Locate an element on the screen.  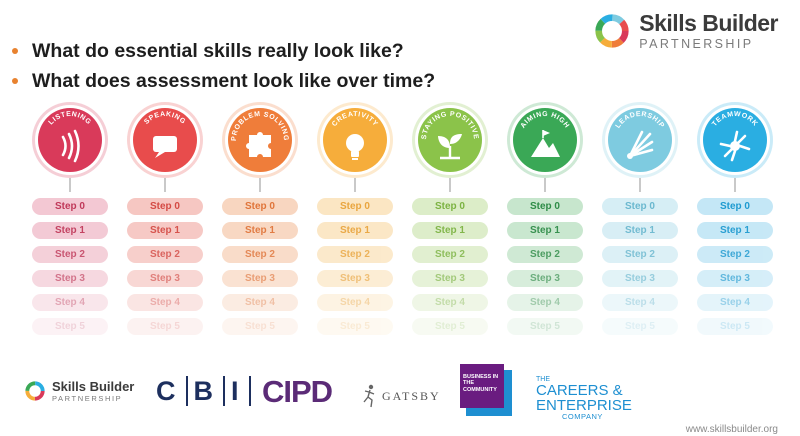
skill-badge: TEAMWORK is located at coordinates (735, 140).